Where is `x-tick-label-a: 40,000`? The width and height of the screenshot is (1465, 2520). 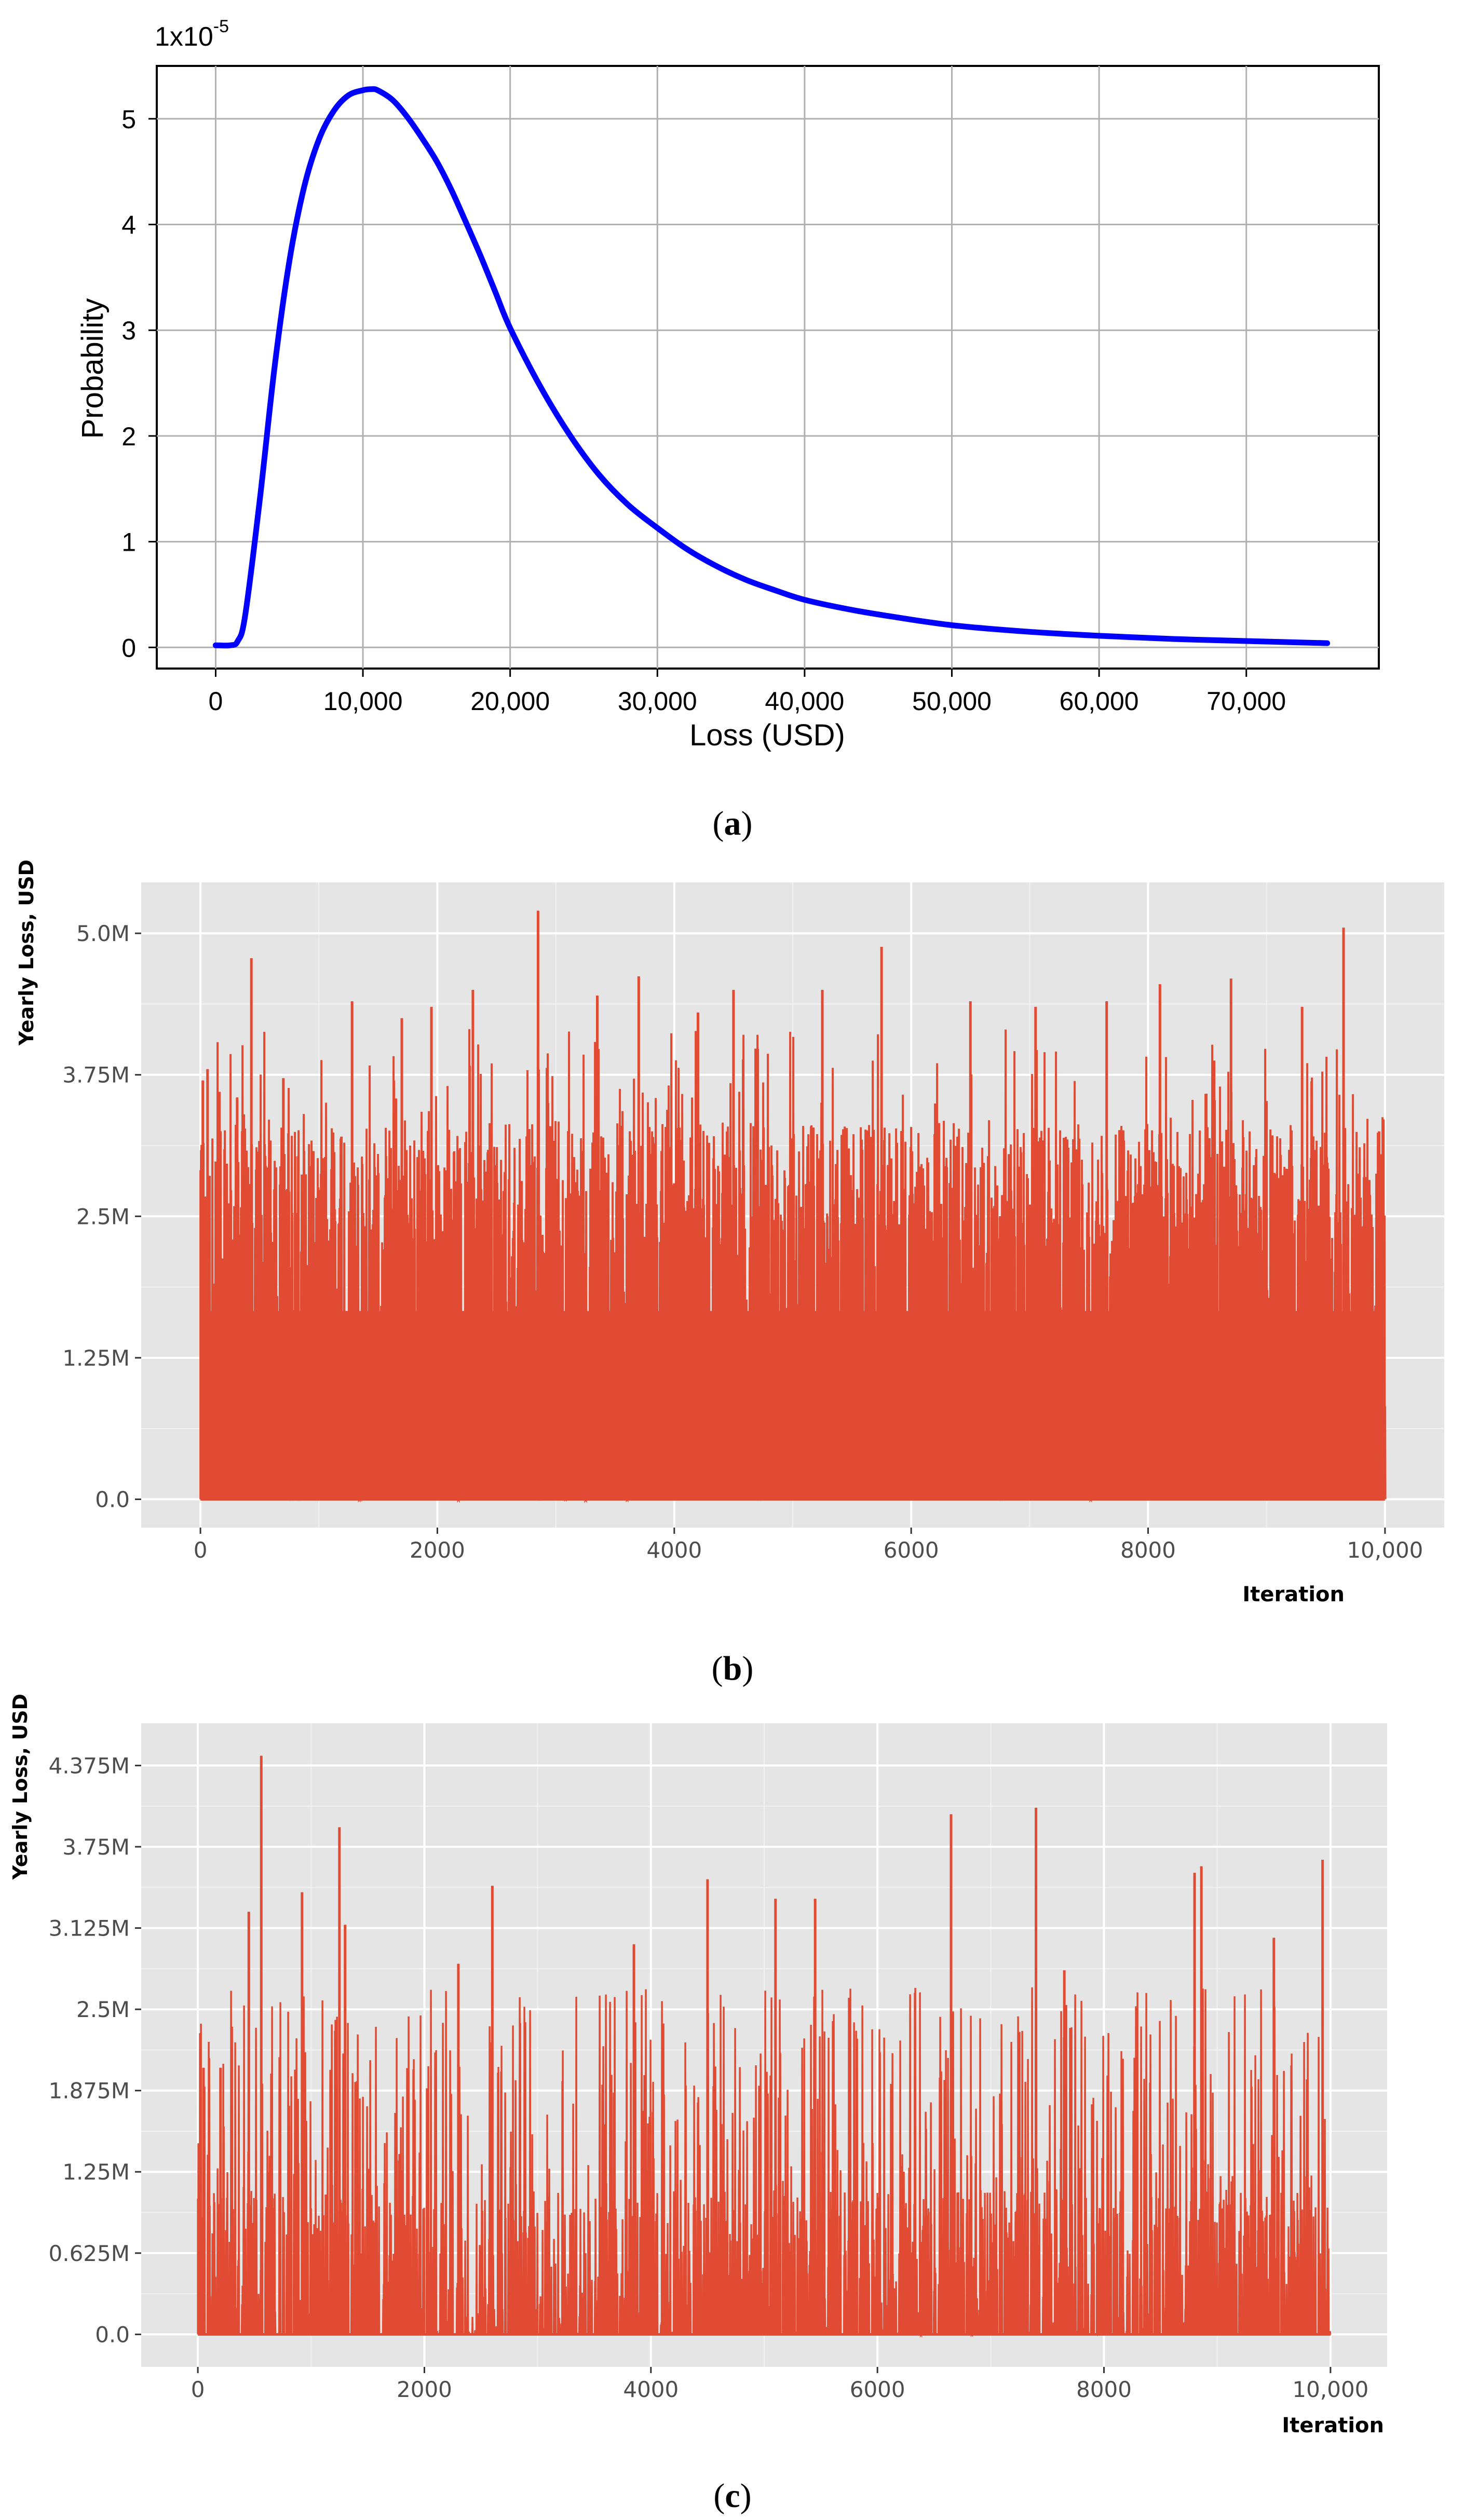
x-tick-label-a: 40,000 is located at coordinates (804, 702).